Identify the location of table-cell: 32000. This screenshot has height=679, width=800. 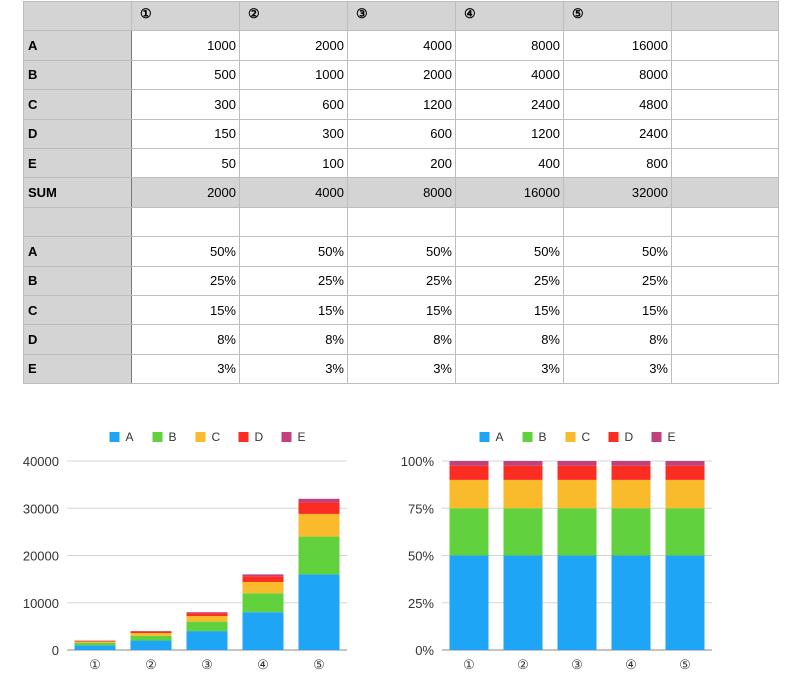
(617, 192).